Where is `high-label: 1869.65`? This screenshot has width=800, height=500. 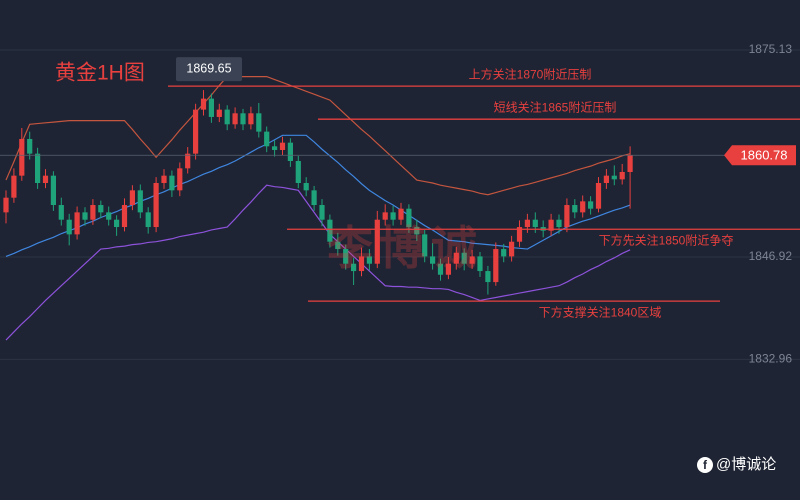 high-label: 1869.65 is located at coordinates (208, 68).